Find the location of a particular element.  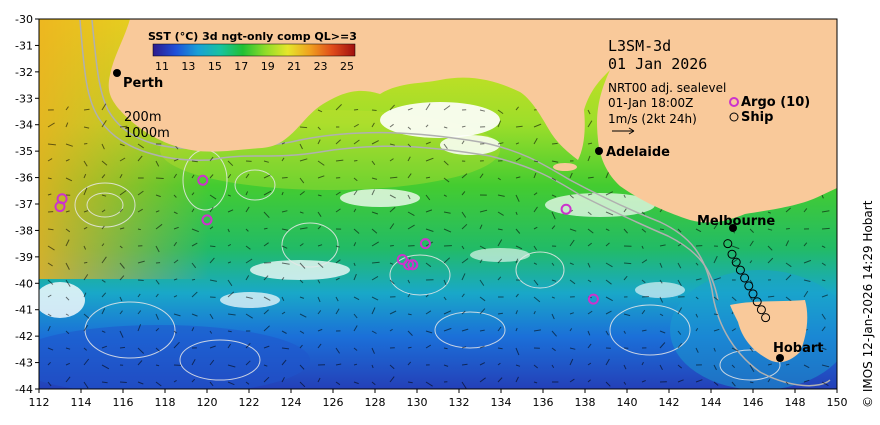

colorbar-tick-label: 11 is located at coordinates (162, 66).